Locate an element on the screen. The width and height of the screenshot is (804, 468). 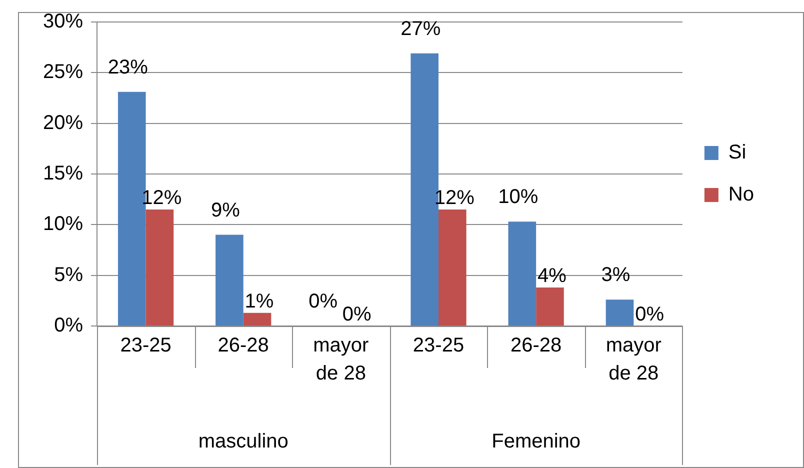
y-tick-label: 30% is located at coordinates (63, 21).